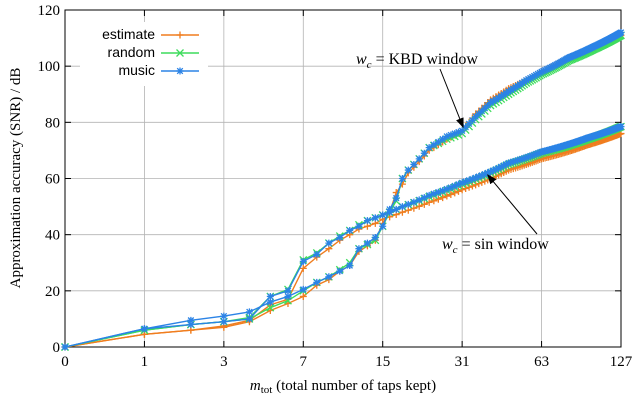  I want to click on x-tick-label: 63, so click(541, 362).